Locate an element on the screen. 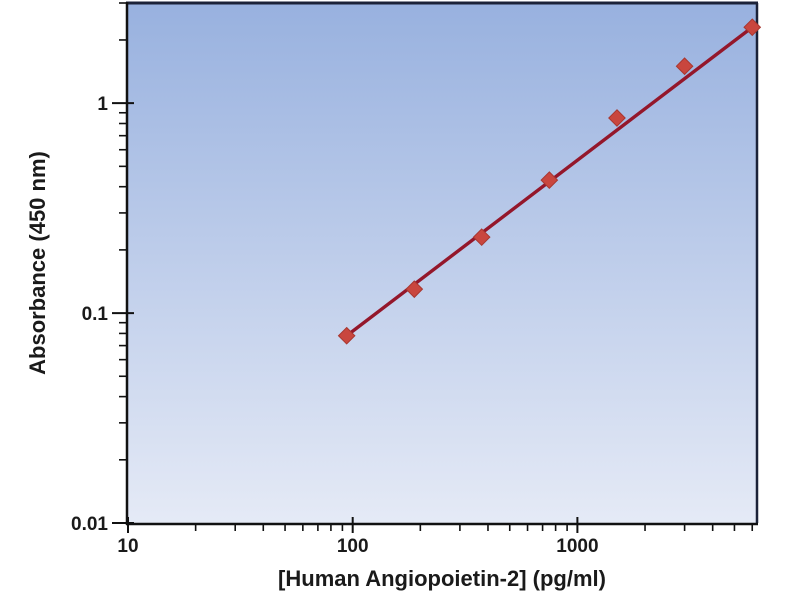 This screenshot has height=600, width=800. y-axis-tick-label: 1 is located at coordinates (102, 104).